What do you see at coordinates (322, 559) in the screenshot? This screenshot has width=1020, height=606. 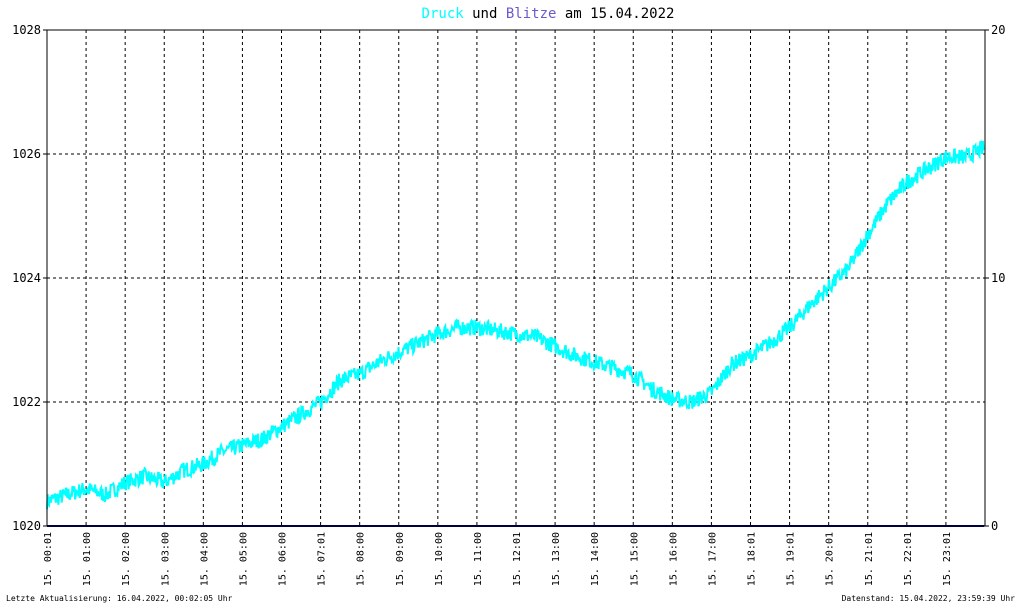 I see `x-tick-label: 15. 07:01` at bounding box center [322, 559].